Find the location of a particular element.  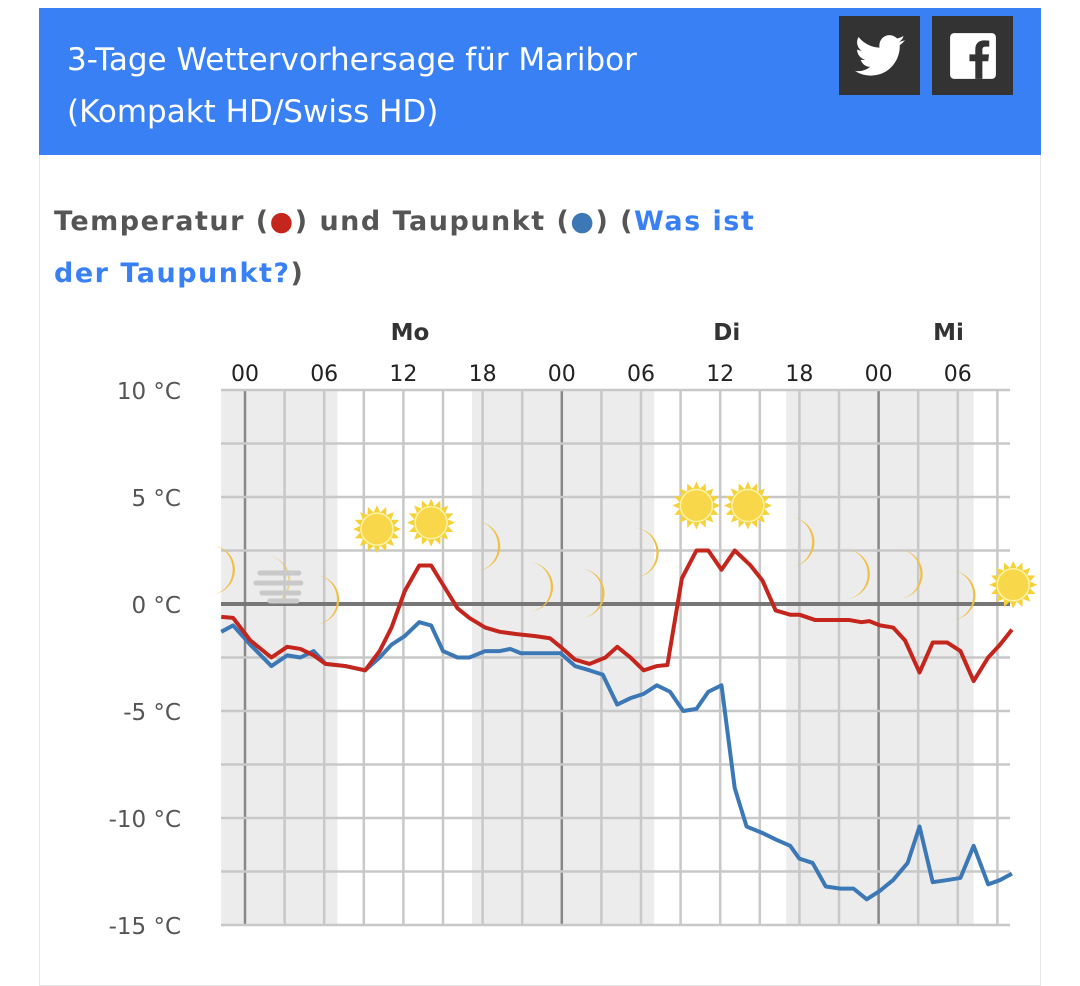

title-line-1: 3-Tage Wettervorhersage für Maribor is located at coordinates (352, 60).